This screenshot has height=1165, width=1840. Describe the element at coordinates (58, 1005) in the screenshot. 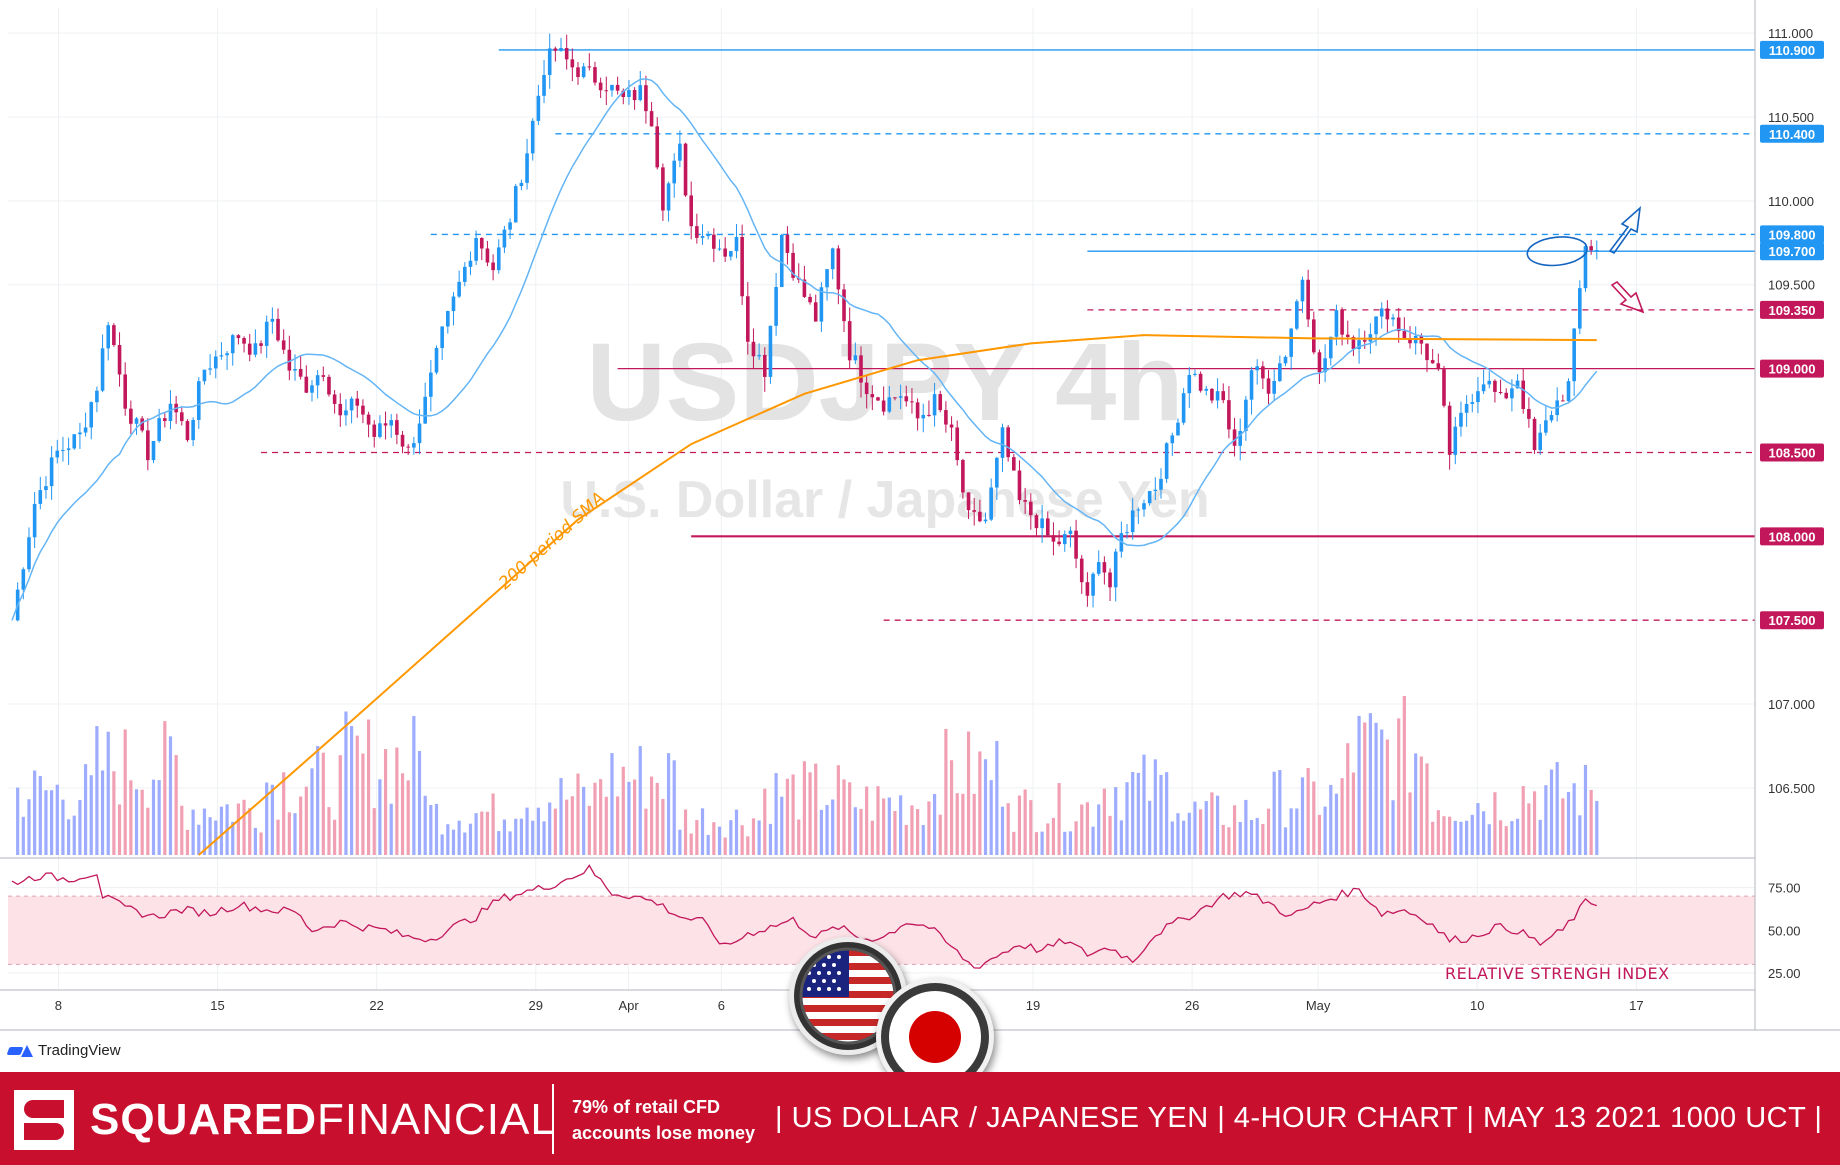

I see `time-tick: 8` at that location.